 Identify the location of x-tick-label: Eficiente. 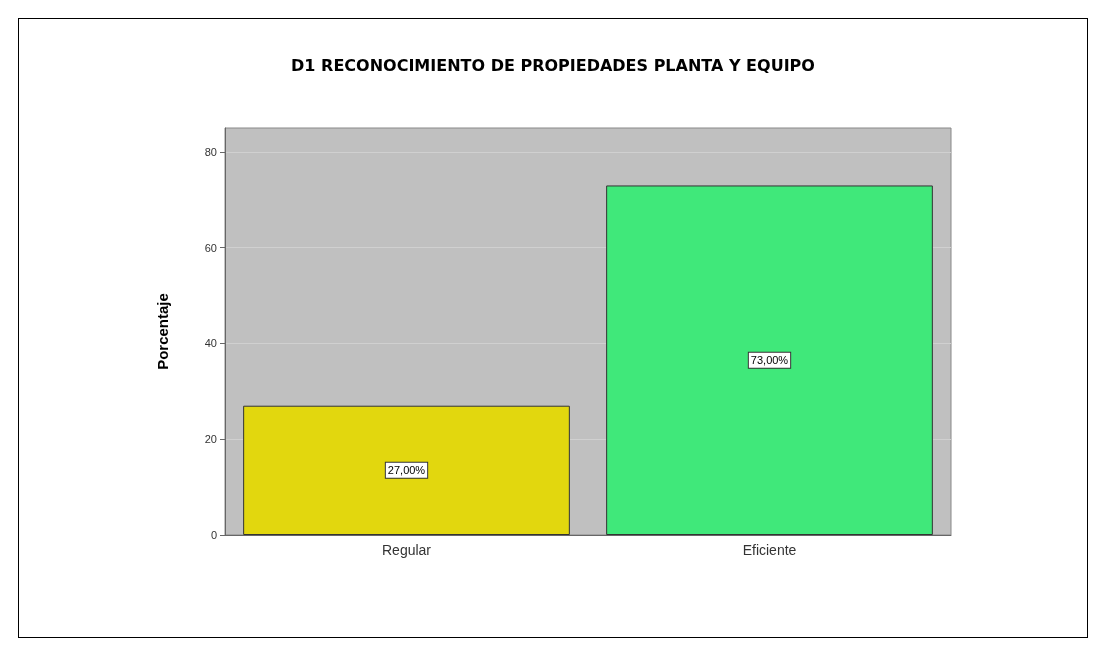
(769, 550).